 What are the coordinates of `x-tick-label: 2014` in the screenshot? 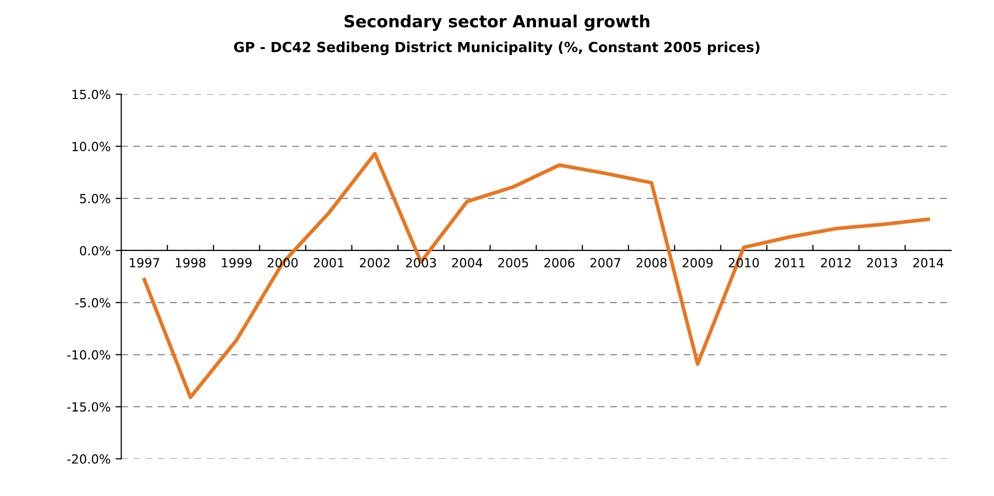 It's located at (928, 263).